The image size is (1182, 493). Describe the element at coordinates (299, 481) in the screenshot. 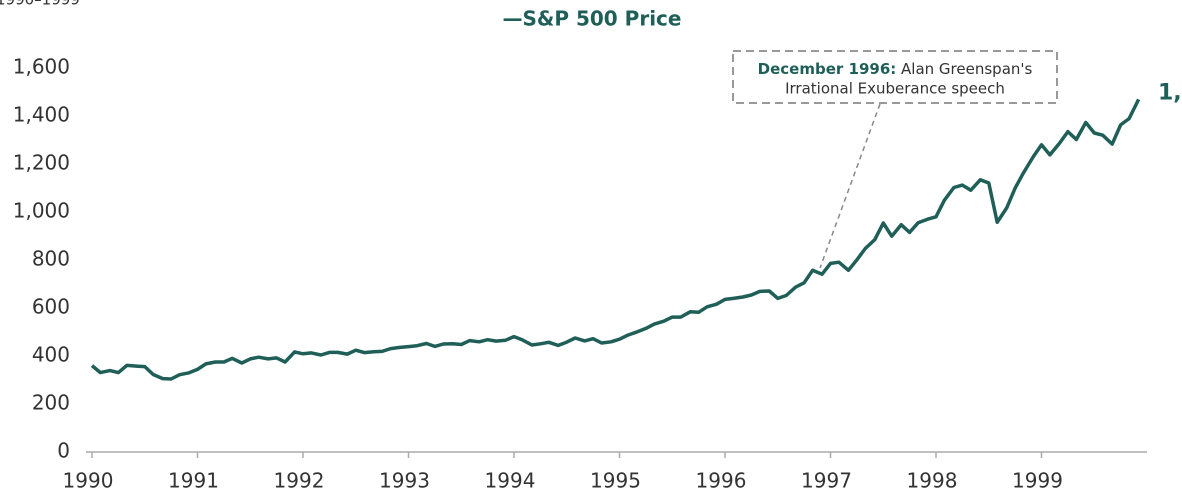

I see `x-tick-label: 1992` at that location.